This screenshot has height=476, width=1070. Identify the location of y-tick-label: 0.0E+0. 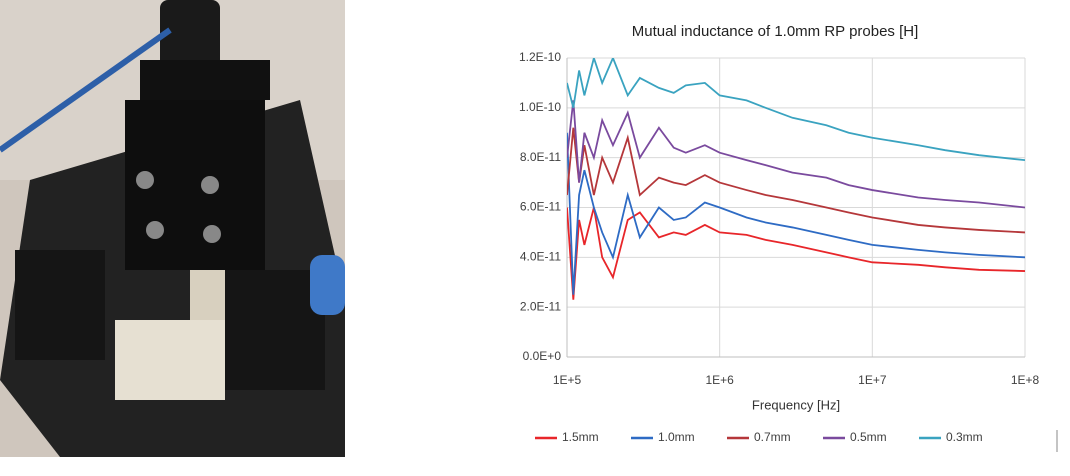
(542, 356).